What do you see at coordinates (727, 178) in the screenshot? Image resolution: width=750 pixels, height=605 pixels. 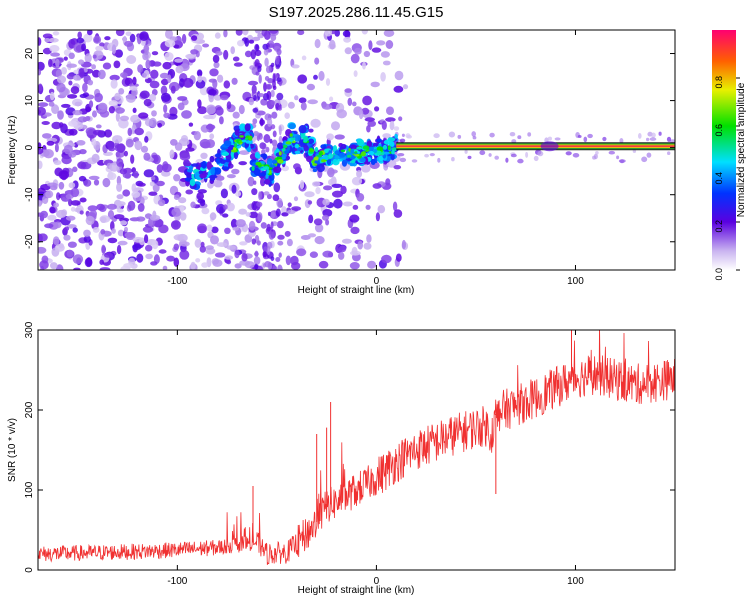 I see `colorbar-ticks: 0.0 0.2 0.4 0.6 0.8` at bounding box center [727, 178].